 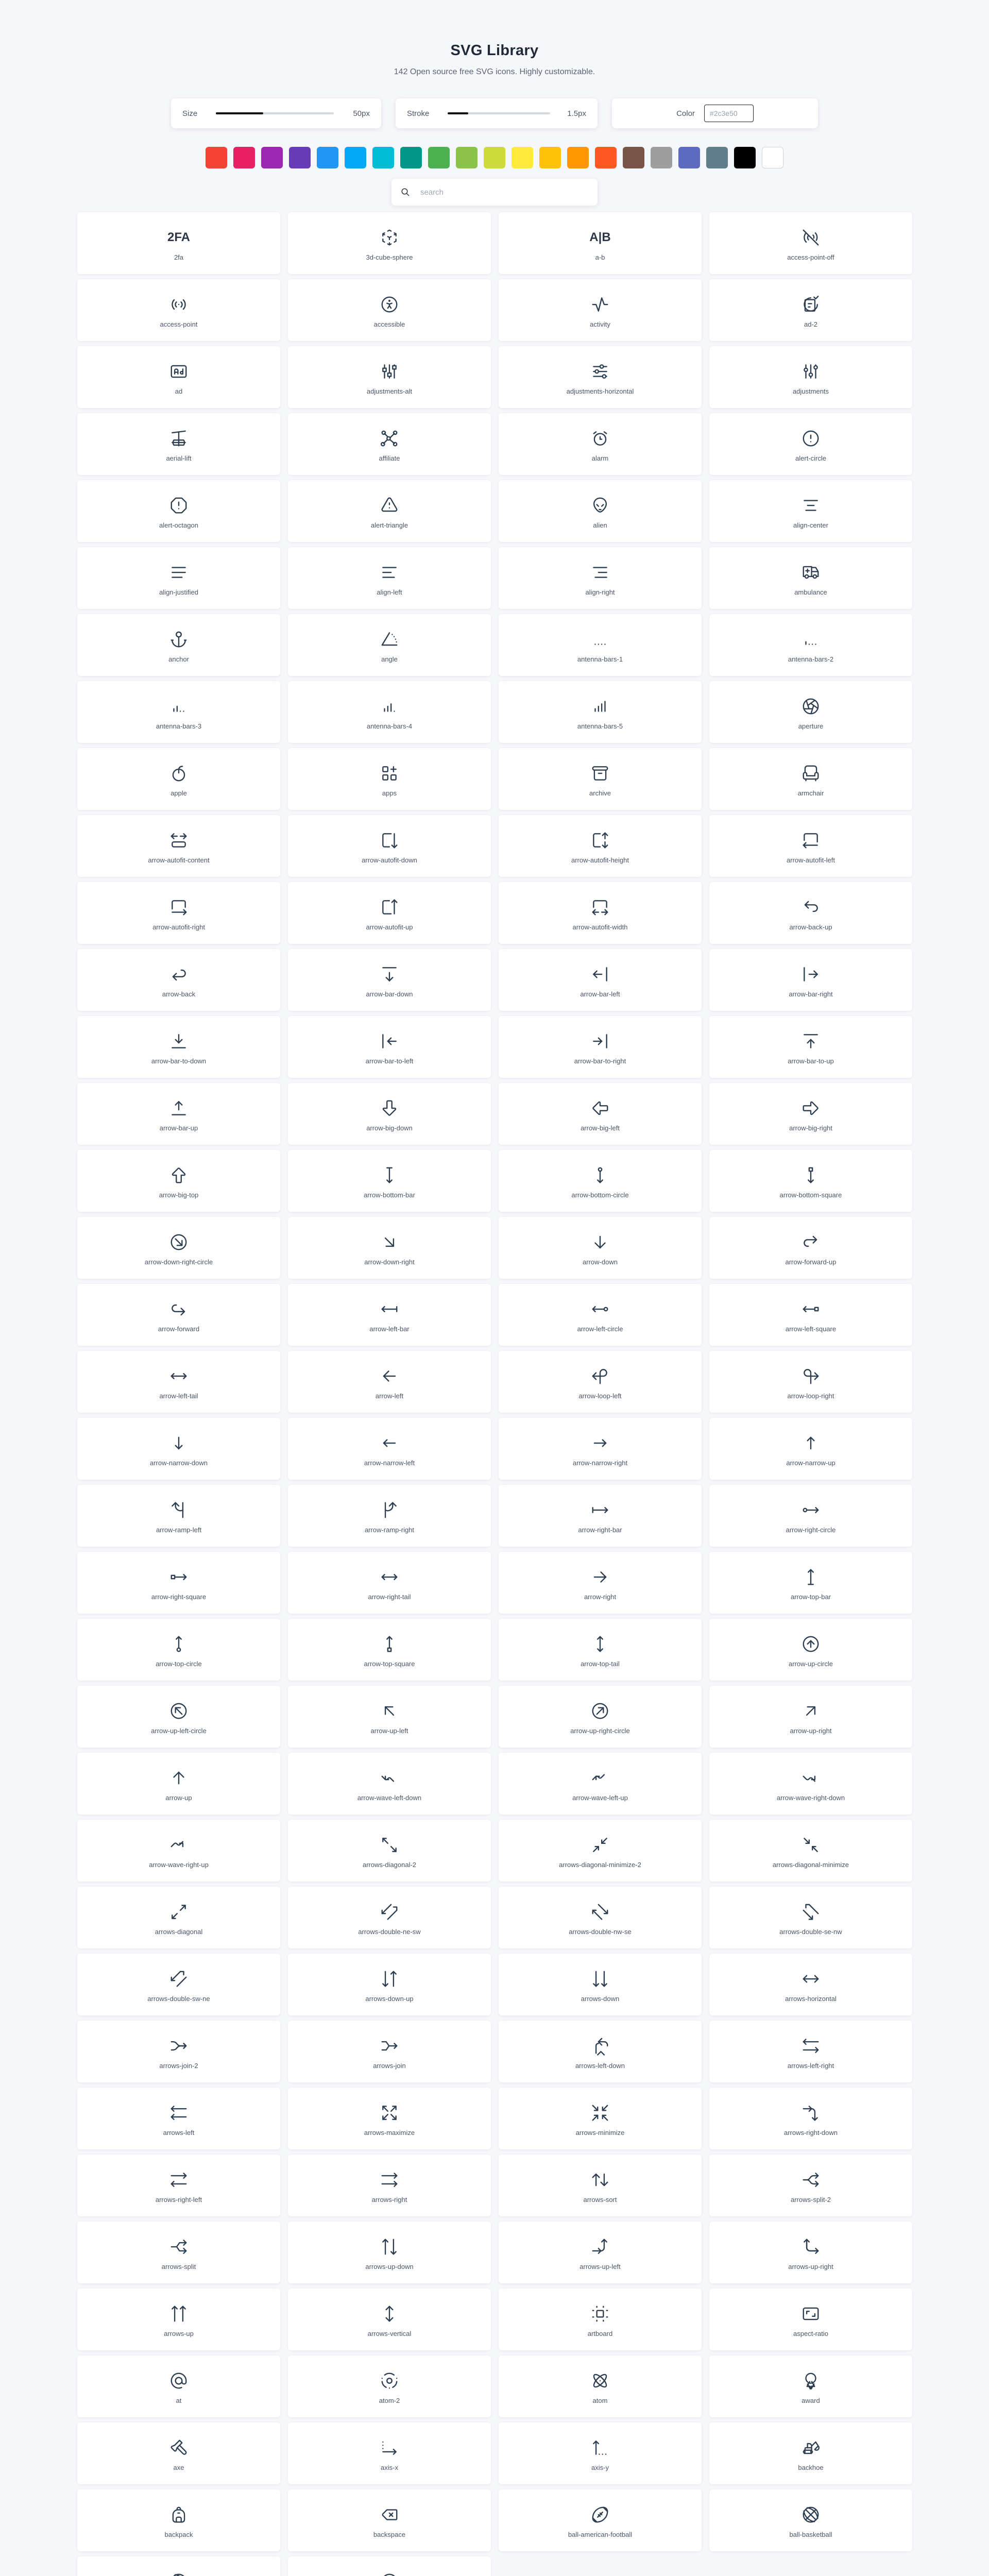 I want to click on icon-card: ambulance, so click(x=810, y=578).